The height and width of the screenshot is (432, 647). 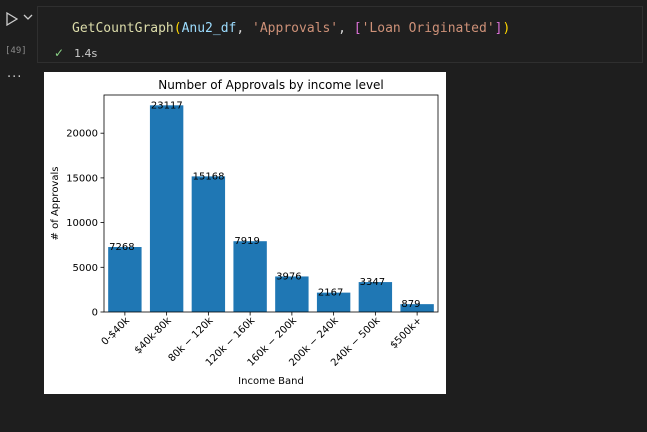 What do you see at coordinates (15, 77) in the screenshot?
I see `ellipsis-icon: ···` at bounding box center [15, 77].